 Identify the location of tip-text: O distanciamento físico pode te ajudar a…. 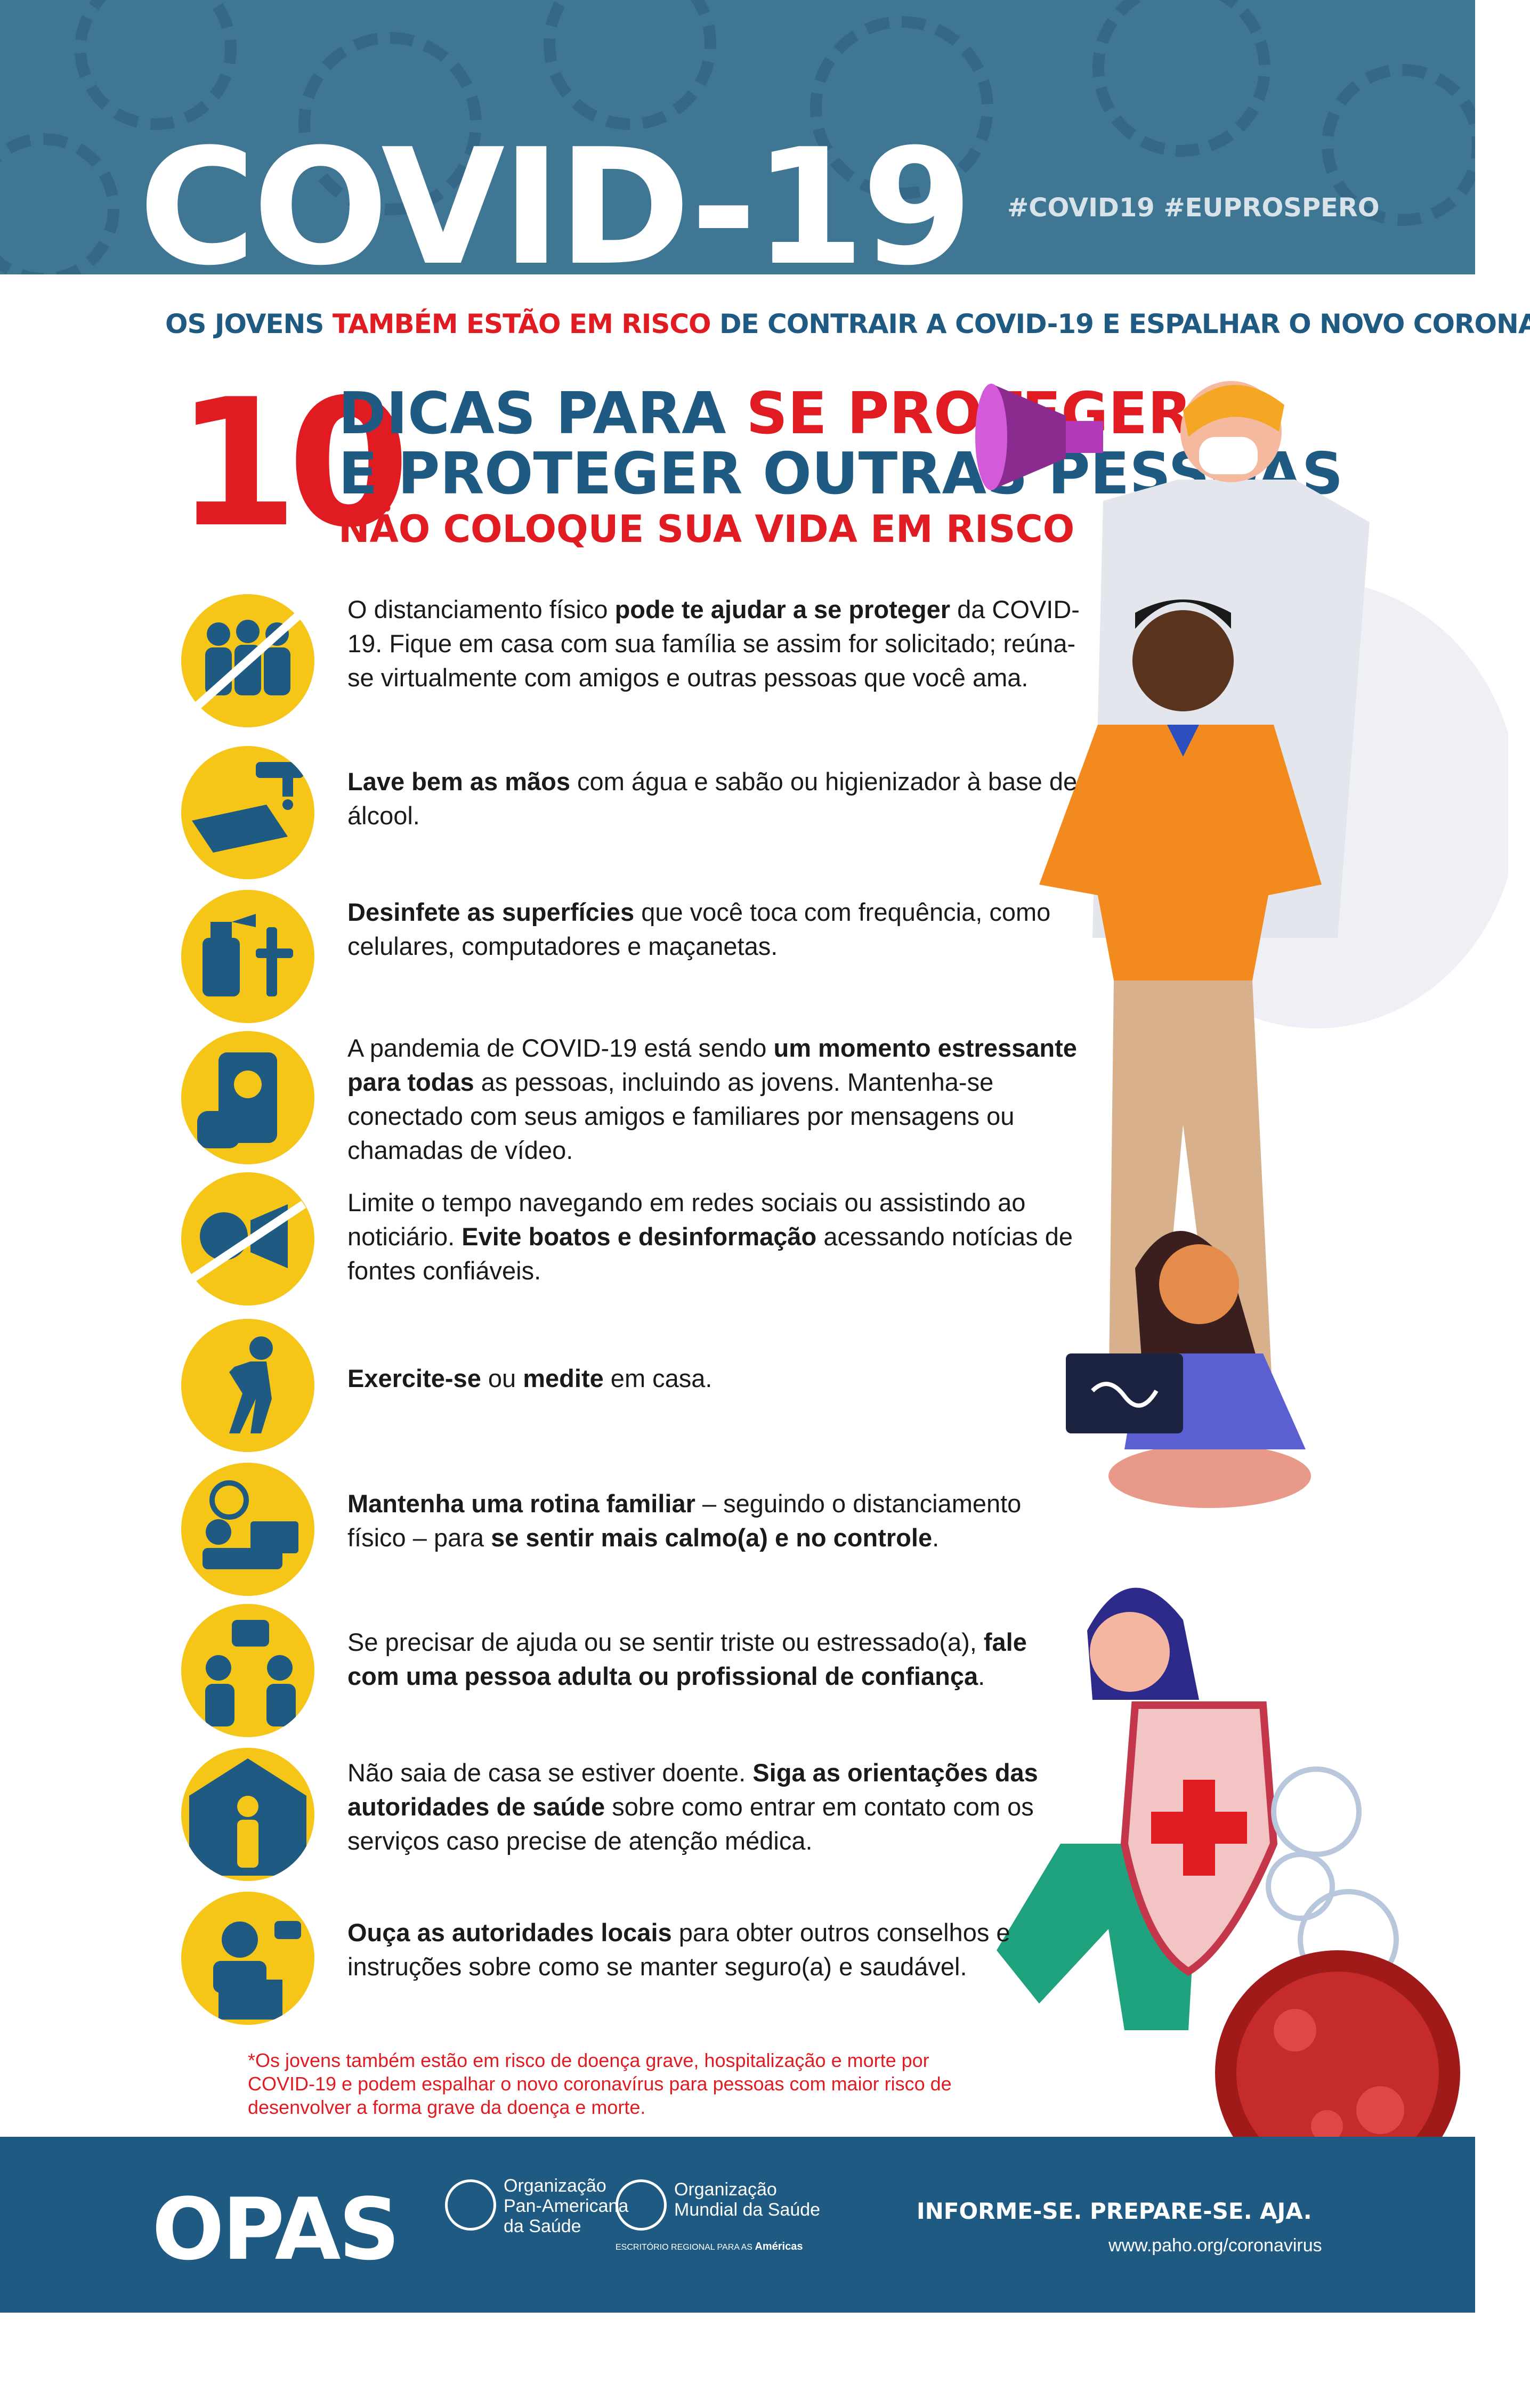
(715, 644).